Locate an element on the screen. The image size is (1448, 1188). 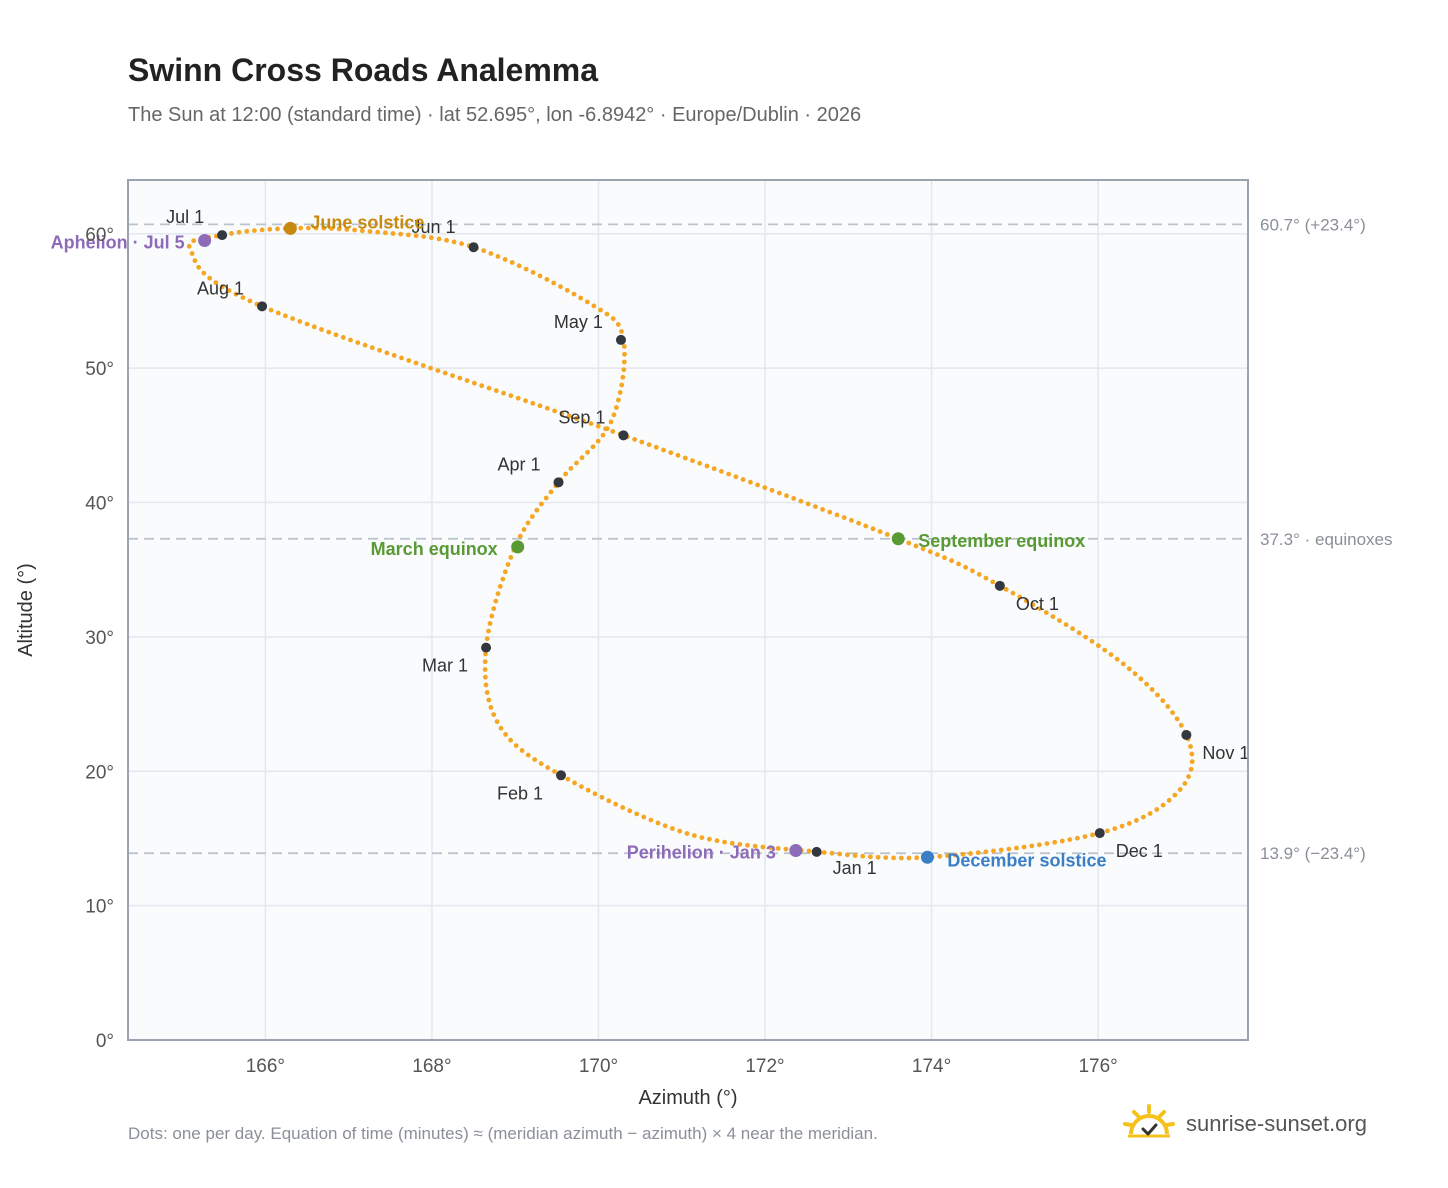
x-tick-label: 172° is located at coordinates (764, 1066).